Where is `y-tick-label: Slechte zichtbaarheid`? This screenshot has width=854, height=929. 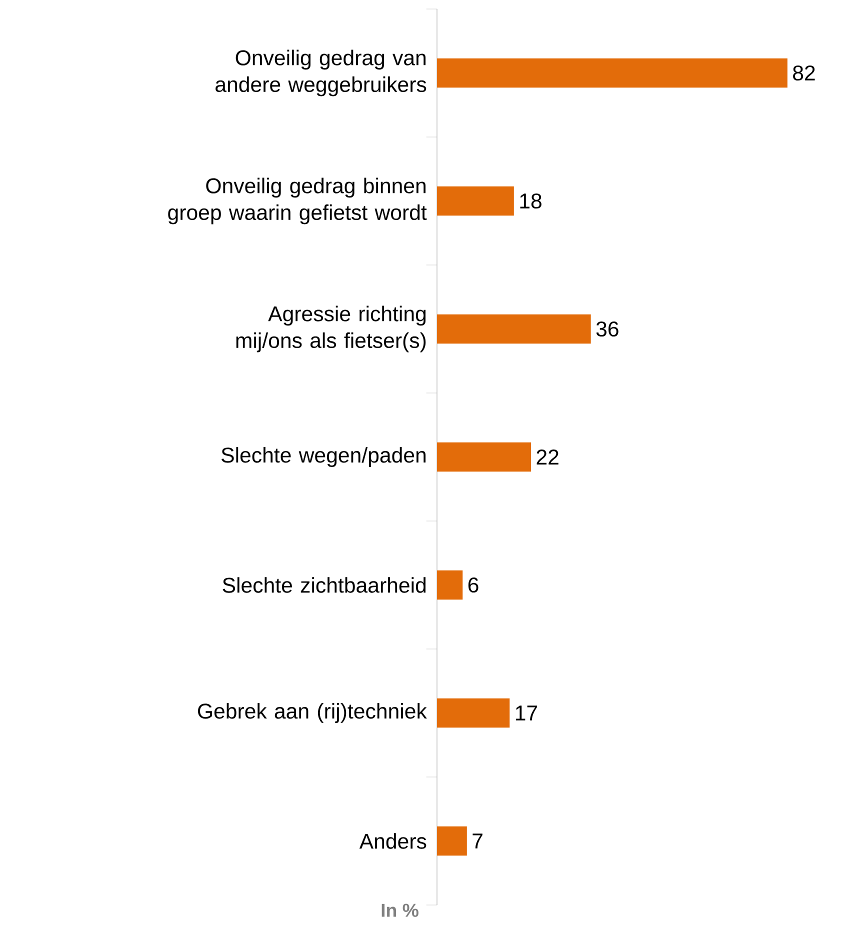
y-tick-label: Slechte zichtbaarheid is located at coordinates (324, 585).